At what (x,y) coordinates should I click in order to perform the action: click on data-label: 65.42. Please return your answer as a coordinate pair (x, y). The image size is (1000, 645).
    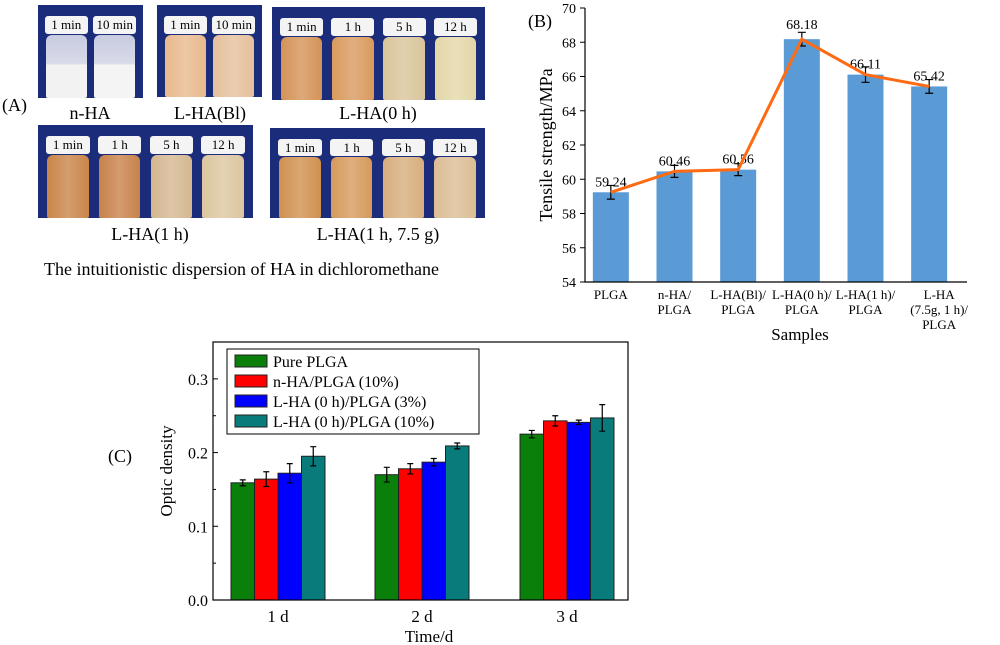
    Looking at the image, I should click on (929, 76).